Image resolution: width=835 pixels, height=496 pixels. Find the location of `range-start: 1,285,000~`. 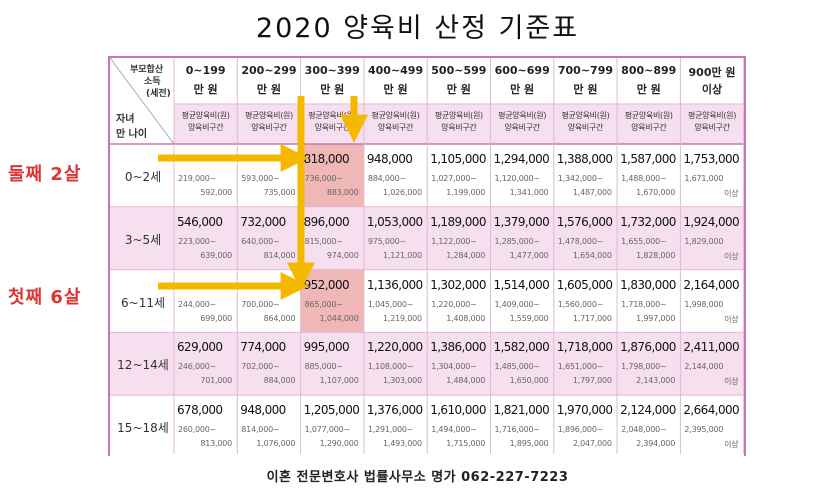

range-start: 1,285,000~ is located at coordinates (517, 241).